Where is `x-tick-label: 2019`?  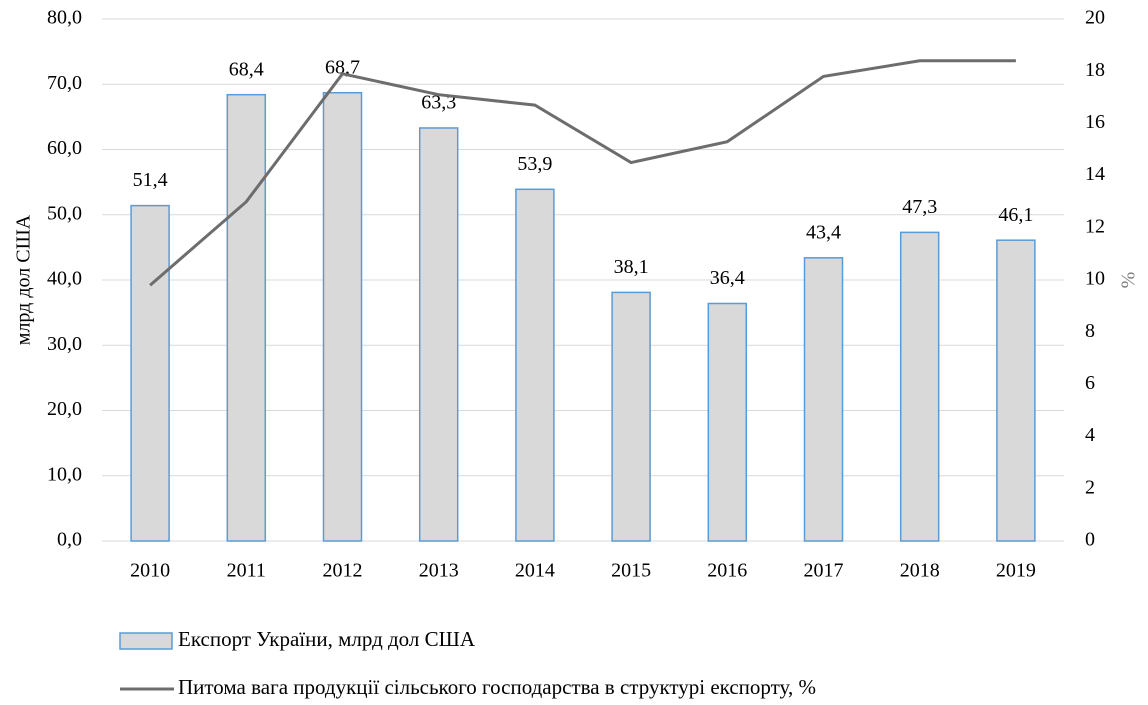 x-tick-label: 2019 is located at coordinates (1016, 571).